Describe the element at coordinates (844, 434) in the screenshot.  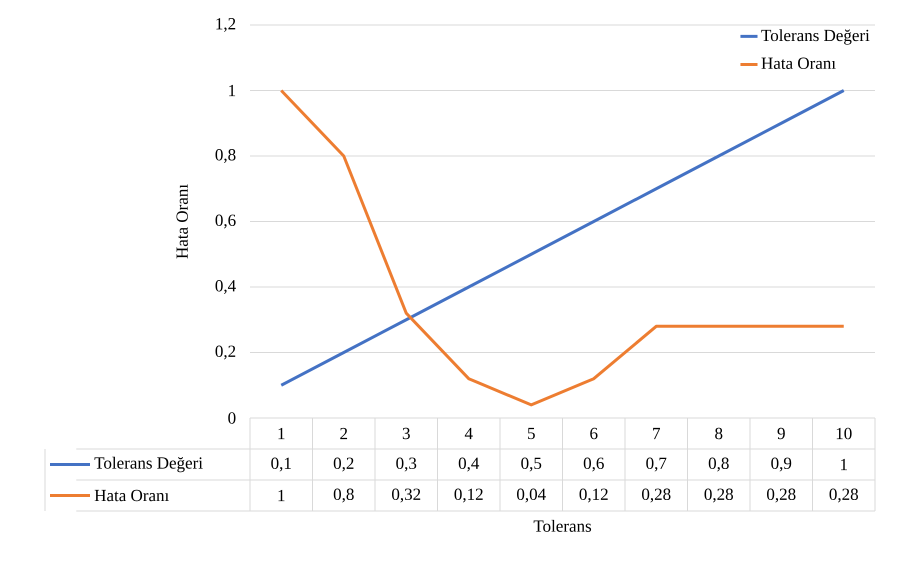
I see `x-tick-label: 10` at that location.